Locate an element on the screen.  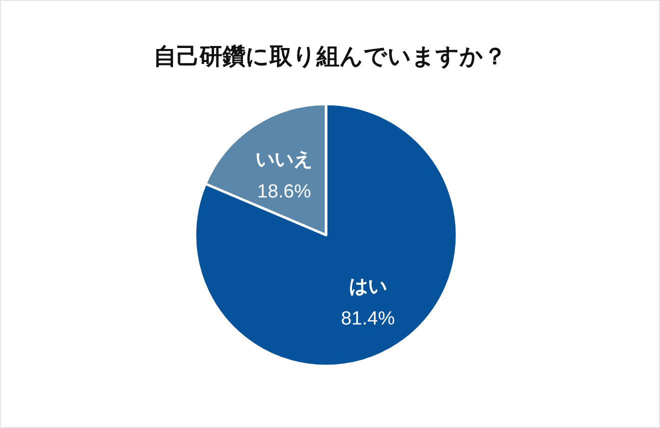
title: 自己研鑽に取り組んでいますか？ is located at coordinates (330, 56).